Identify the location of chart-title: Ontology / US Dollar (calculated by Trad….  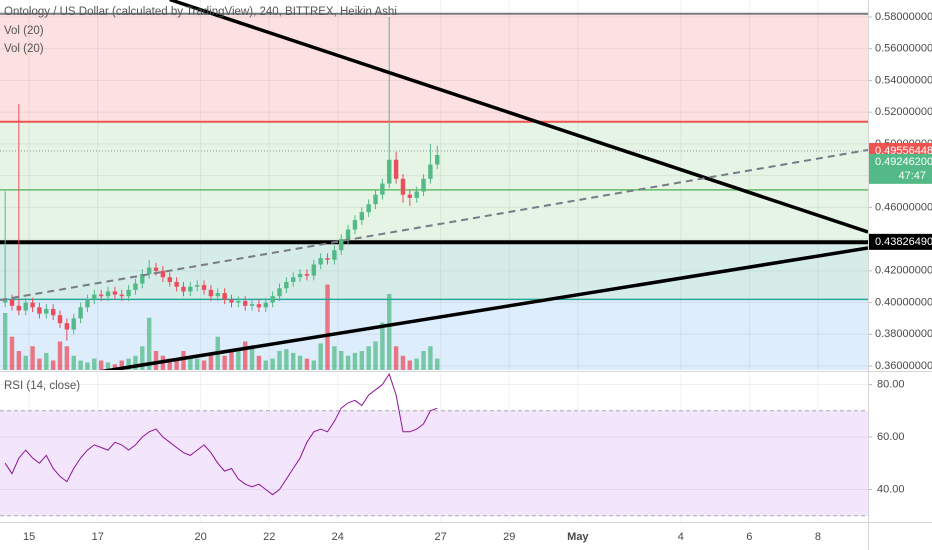
(200, 12).